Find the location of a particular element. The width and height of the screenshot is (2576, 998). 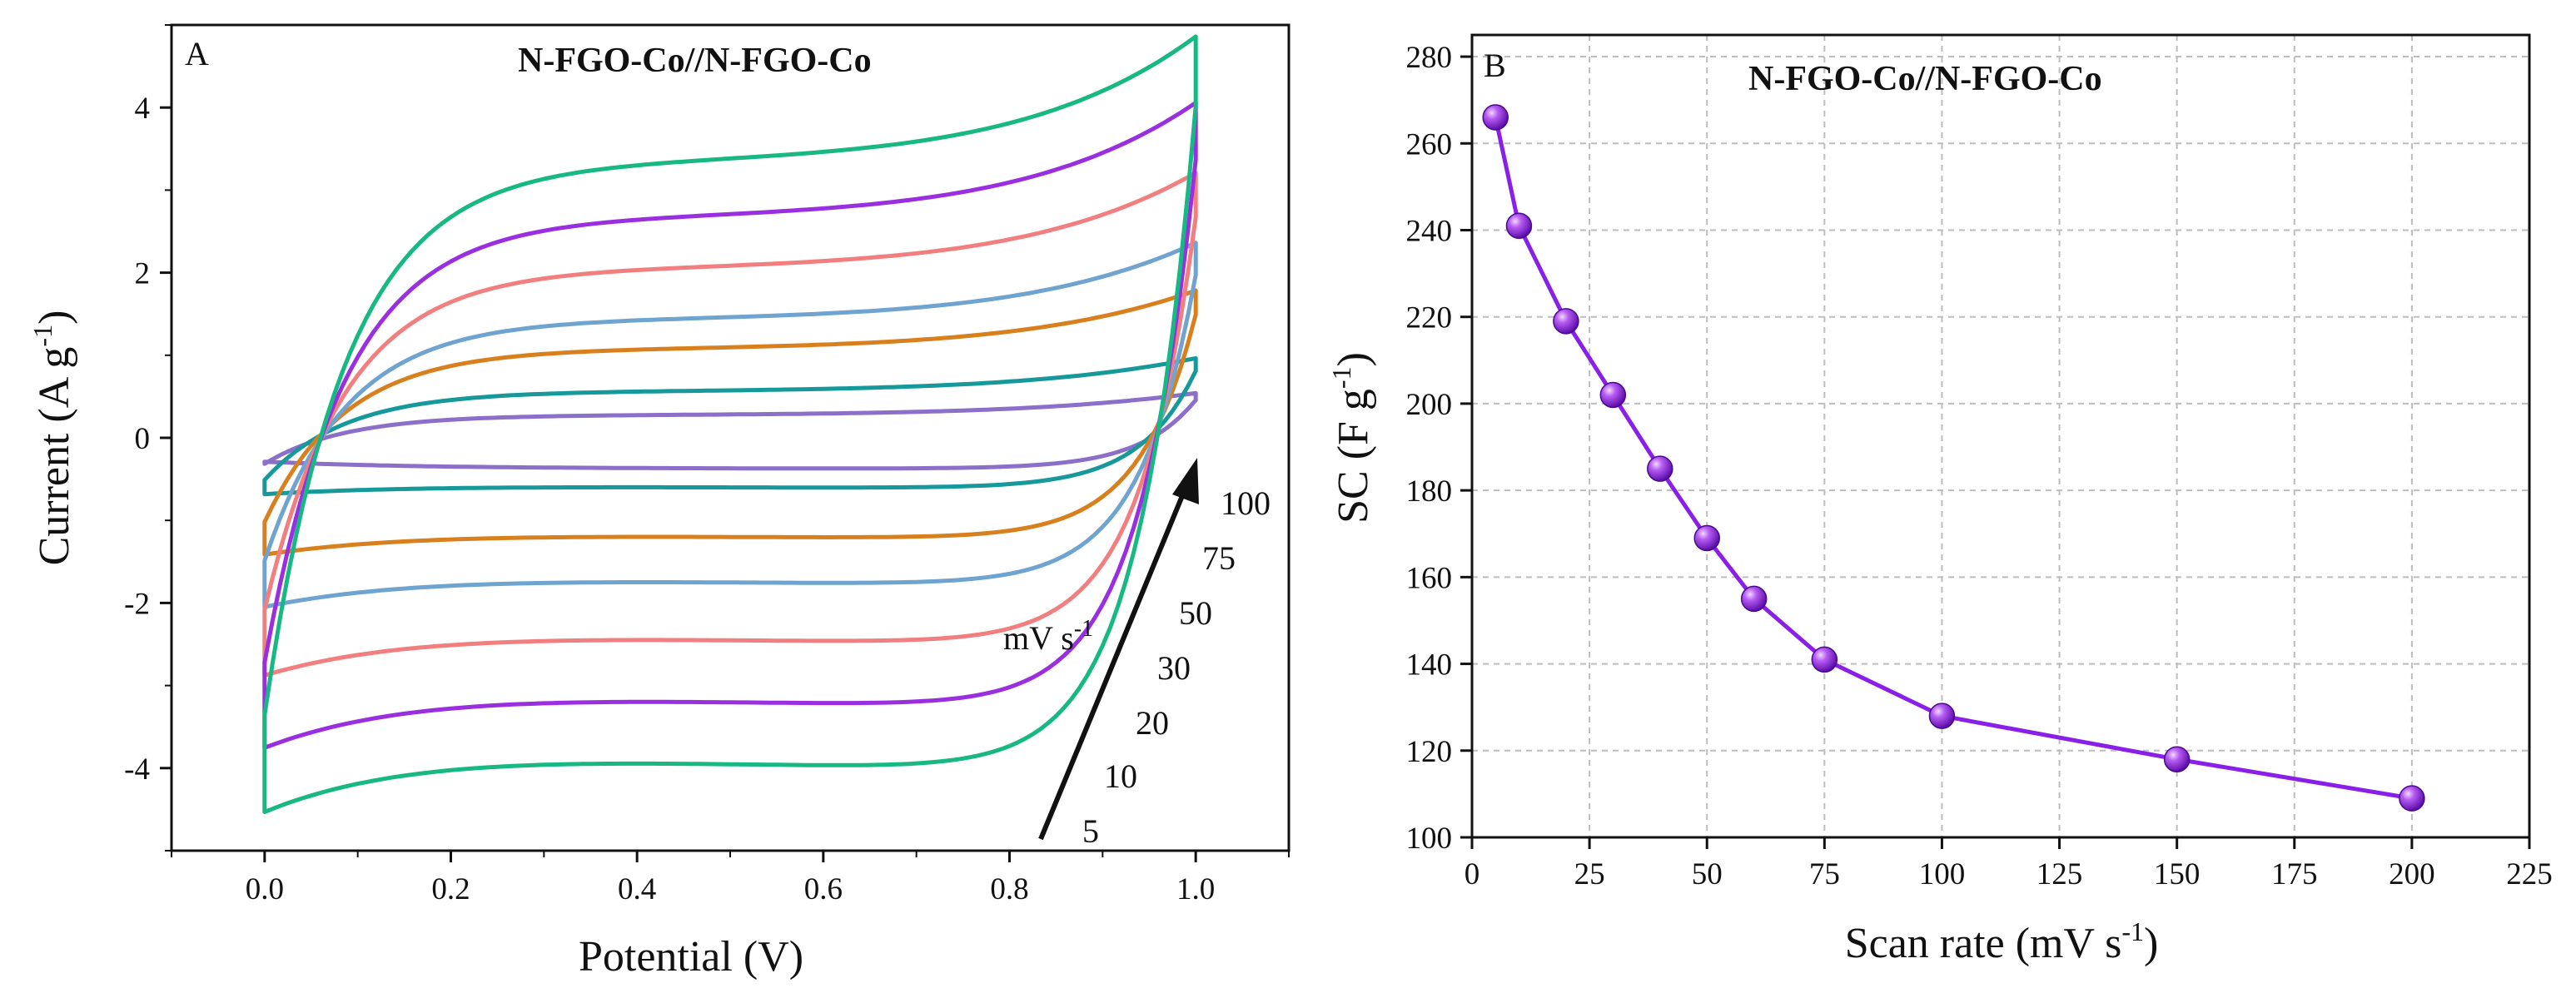

sc-y-tick-label: 120 is located at coordinates (1429, 752).